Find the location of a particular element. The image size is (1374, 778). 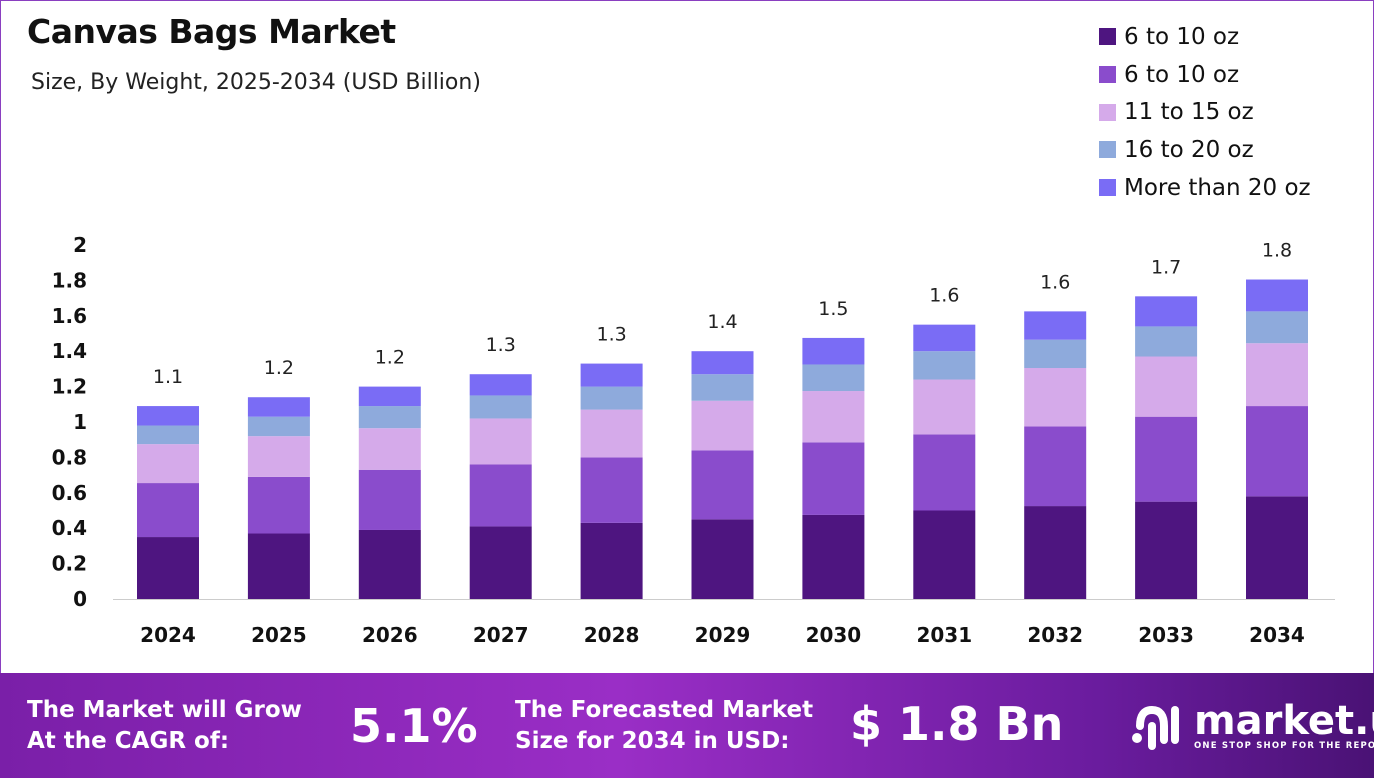

x-tick-label: 2031 is located at coordinates (944, 635).